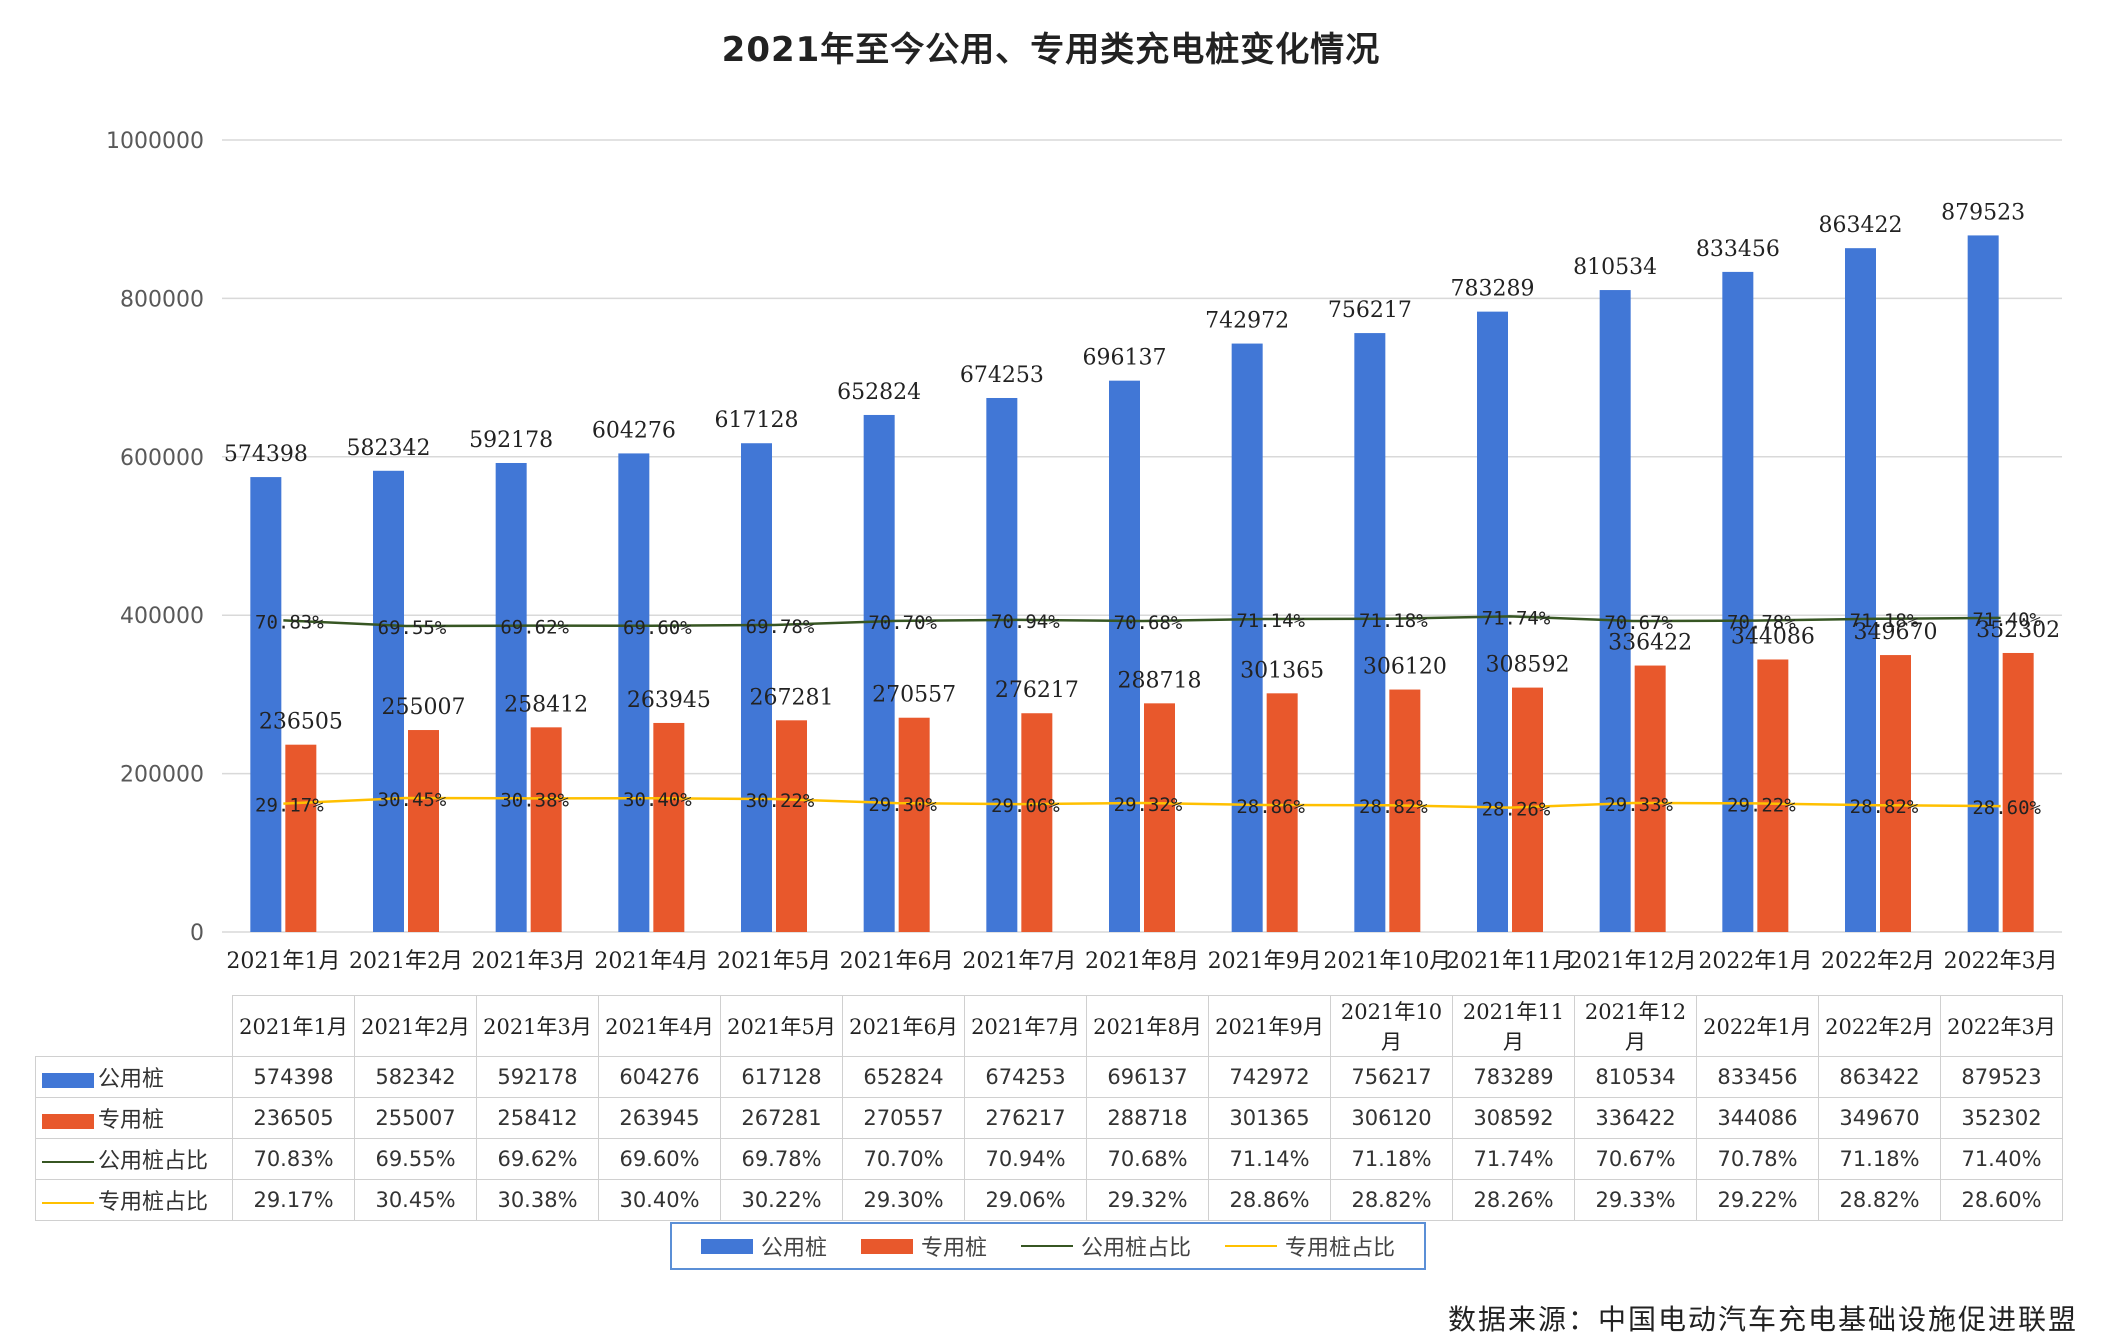 The width and height of the screenshot is (2102, 1340). I want to click on bar-private-label: 255007, so click(424, 707).